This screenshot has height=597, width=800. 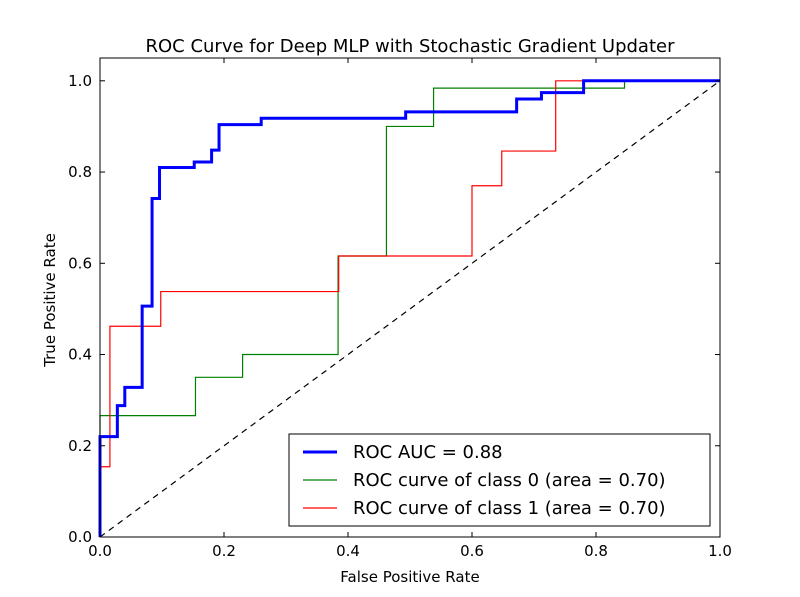 I want to click on y-tick-label: 0.6, so click(x=80, y=263).